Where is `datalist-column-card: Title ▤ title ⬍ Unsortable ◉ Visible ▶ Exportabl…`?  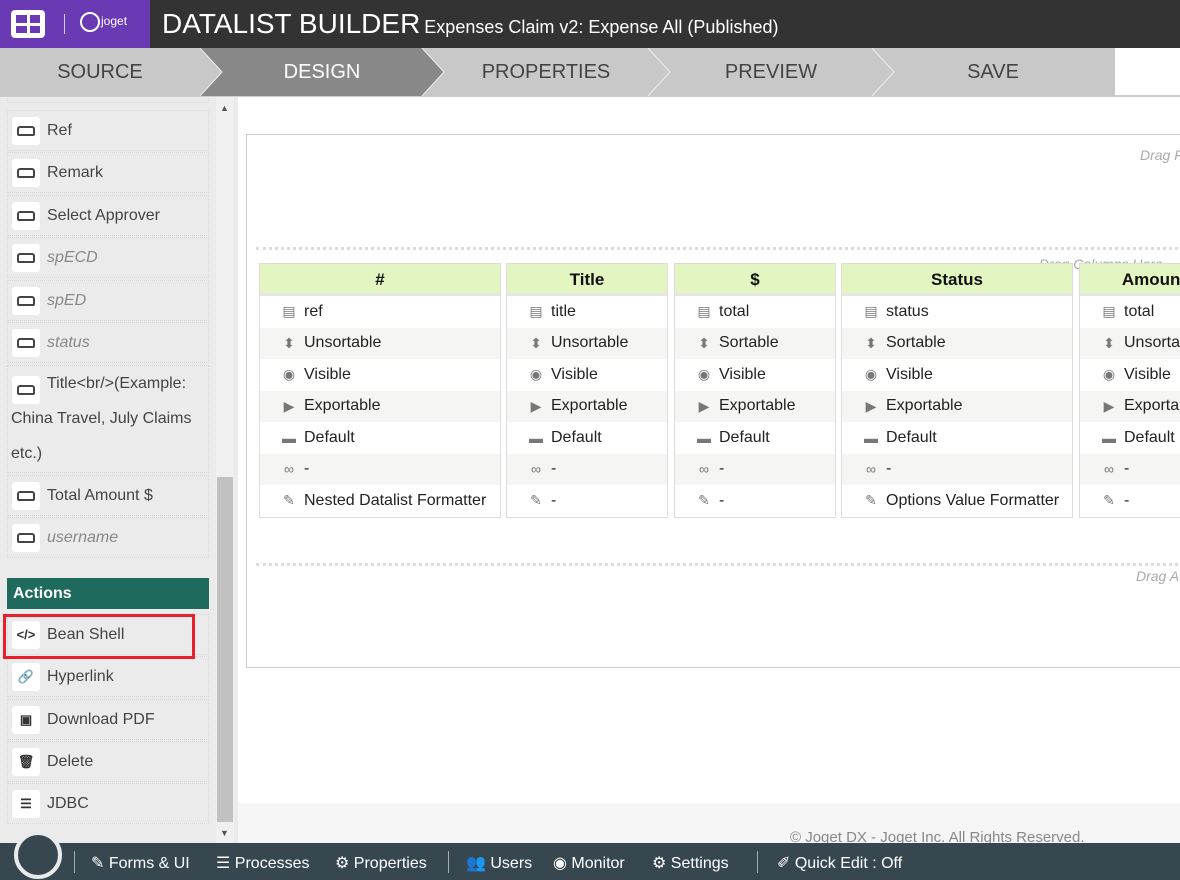
datalist-column-card: Title ▤ title ⬍ Unsortable ◉ Visible ▶ Exportabl… is located at coordinates (587, 390).